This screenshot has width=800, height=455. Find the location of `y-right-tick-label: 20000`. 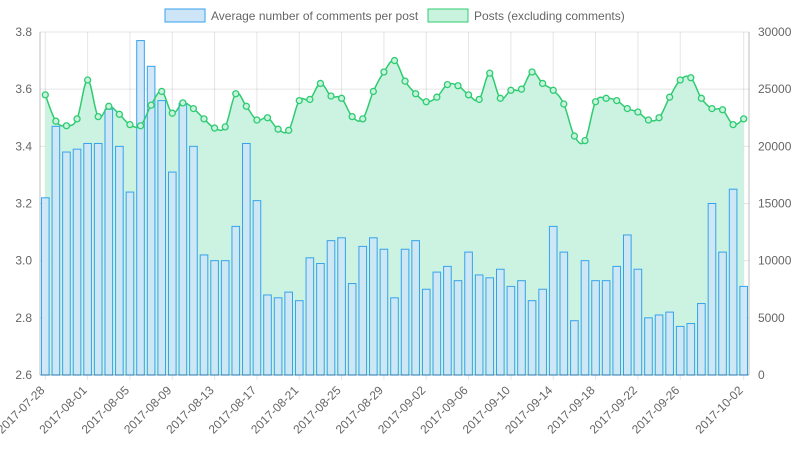

y-right-tick-label: 20000 is located at coordinates (775, 146).